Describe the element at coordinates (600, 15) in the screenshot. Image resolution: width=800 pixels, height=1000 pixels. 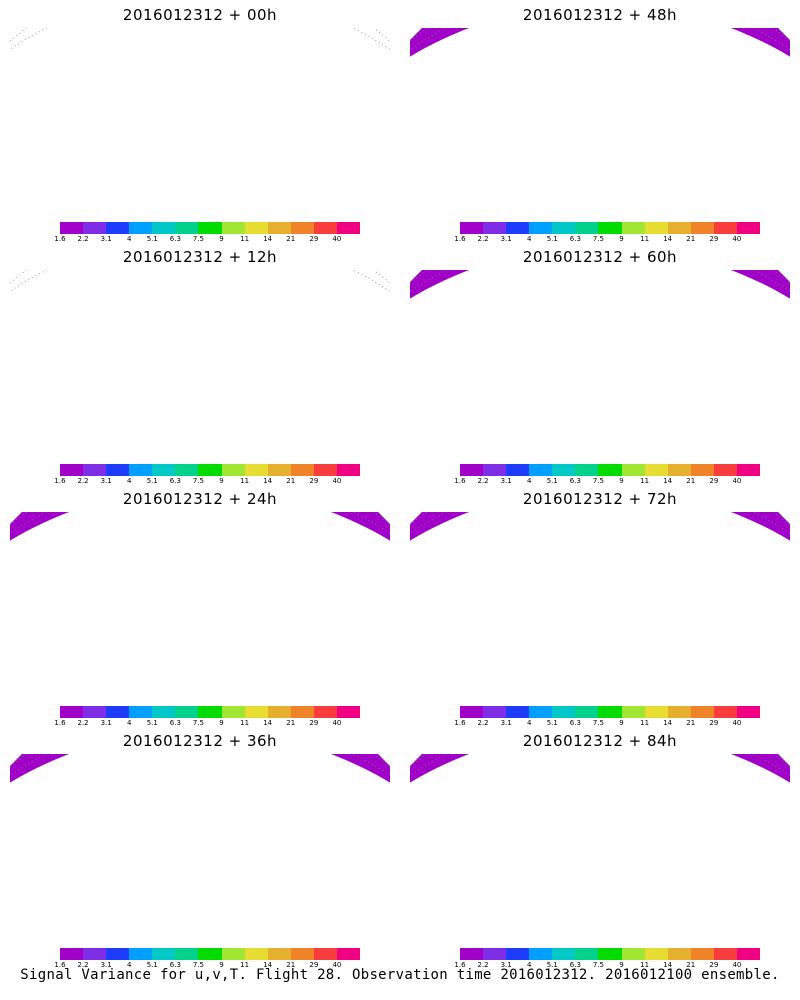
I see `panel-title: 2016012312 + 48h` at that location.